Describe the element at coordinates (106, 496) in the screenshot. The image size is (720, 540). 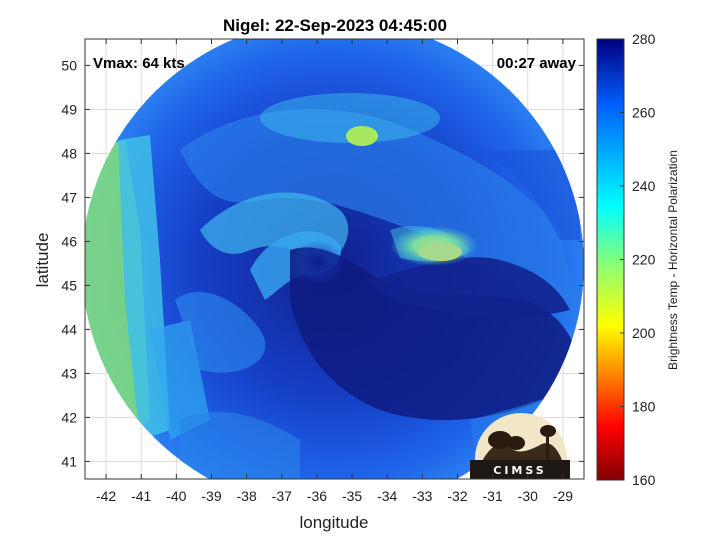
I see `x-tick-label: -42` at that location.